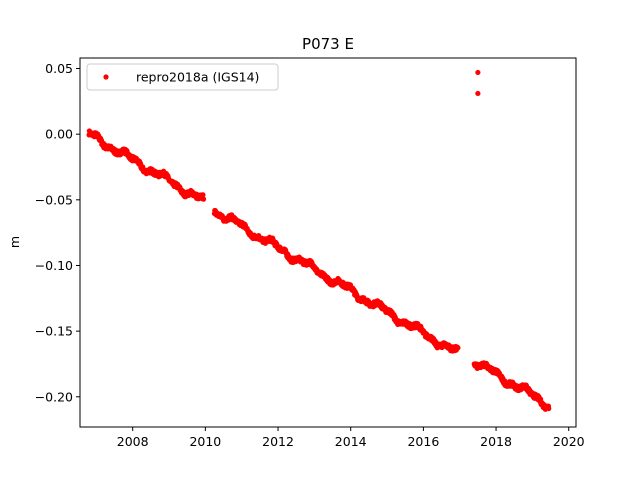 The height and width of the screenshot is (480, 640). I want to click on x-tick-label: 2020, so click(569, 441).